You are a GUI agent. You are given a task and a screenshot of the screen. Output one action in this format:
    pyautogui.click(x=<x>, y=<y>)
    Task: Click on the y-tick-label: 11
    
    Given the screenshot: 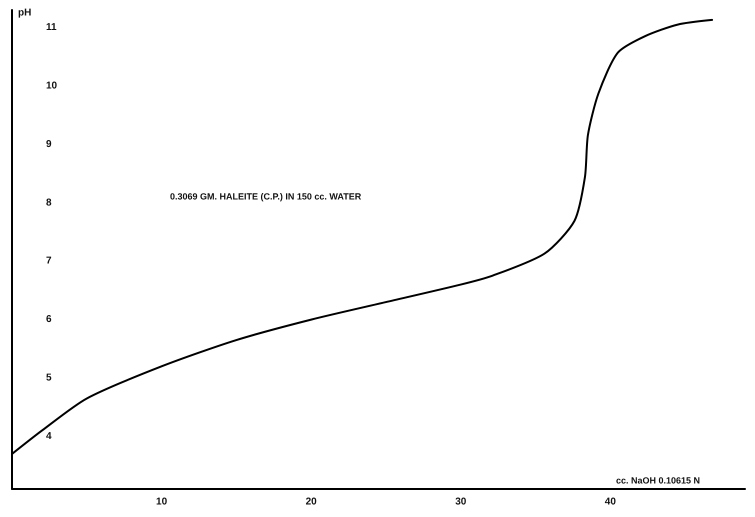 What is the action you would take?
    pyautogui.click(x=52, y=28)
    